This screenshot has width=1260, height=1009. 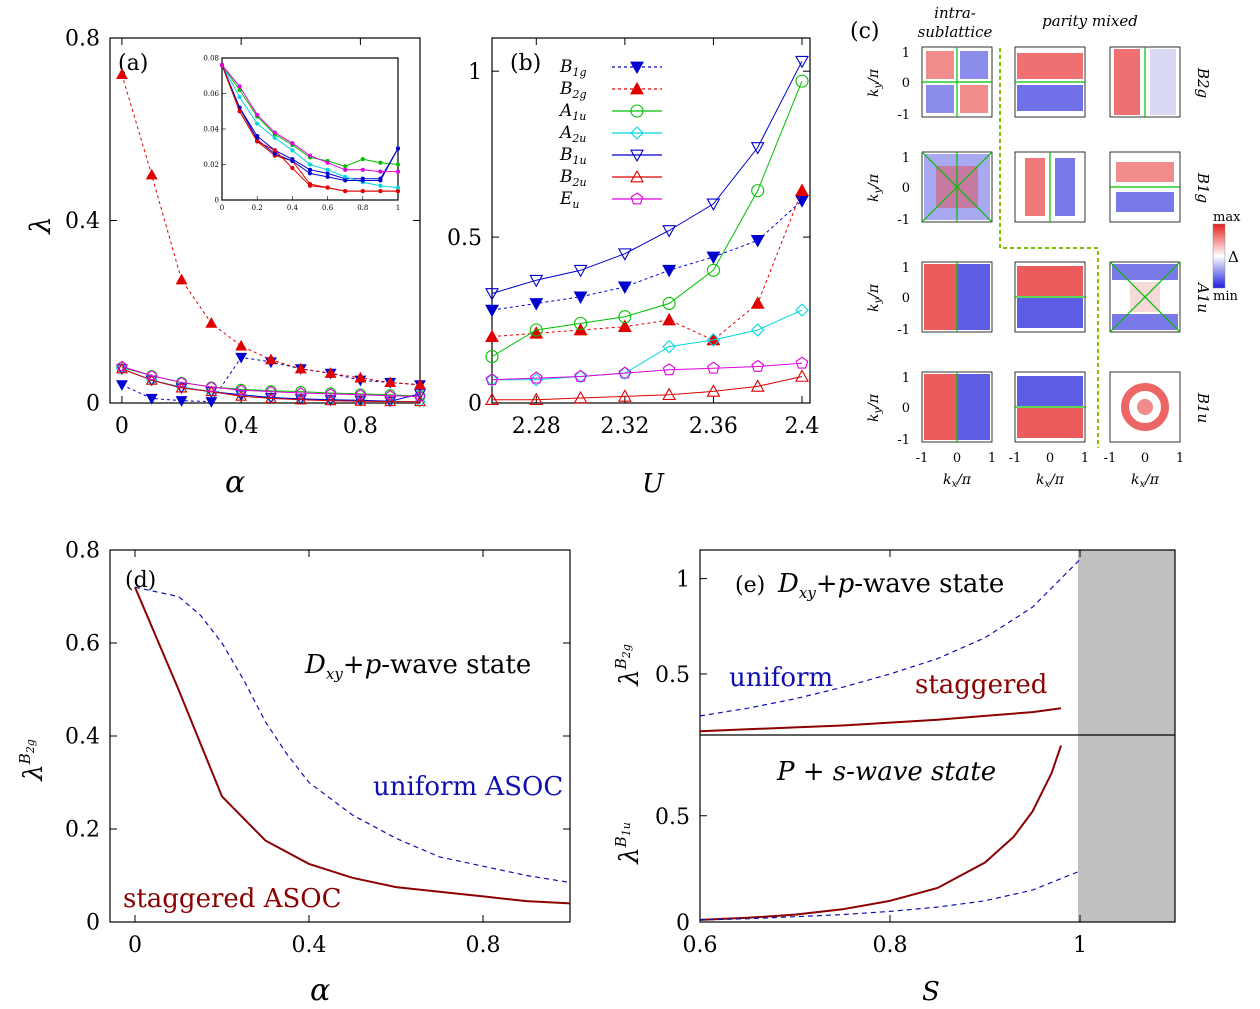 I want to click on series-uniform-asoc, so click(x=352, y=735).